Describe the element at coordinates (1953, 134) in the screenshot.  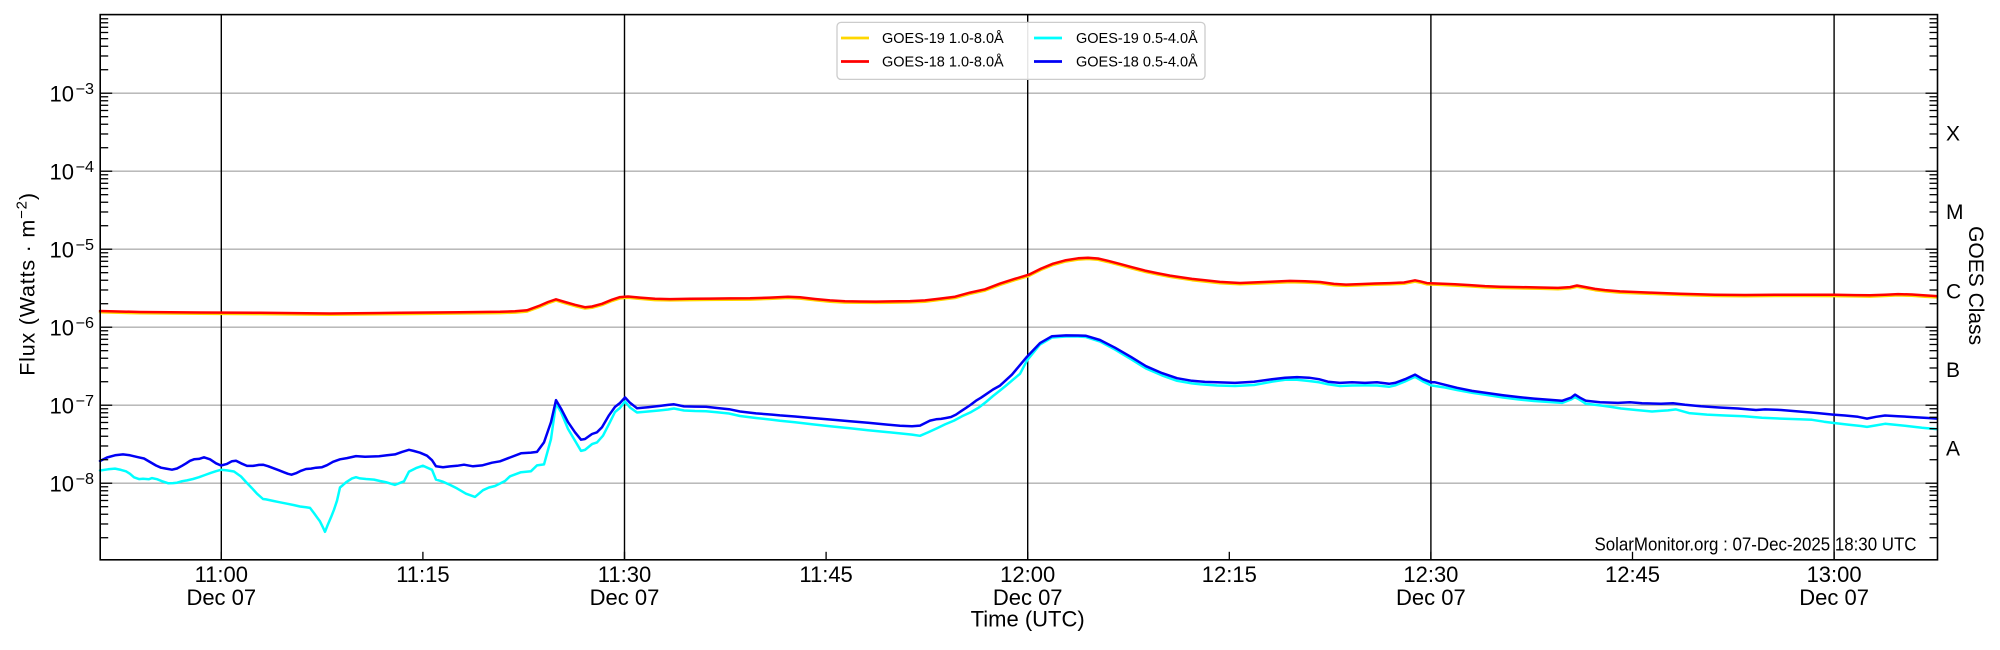
I see `svg-text: X` at that location.